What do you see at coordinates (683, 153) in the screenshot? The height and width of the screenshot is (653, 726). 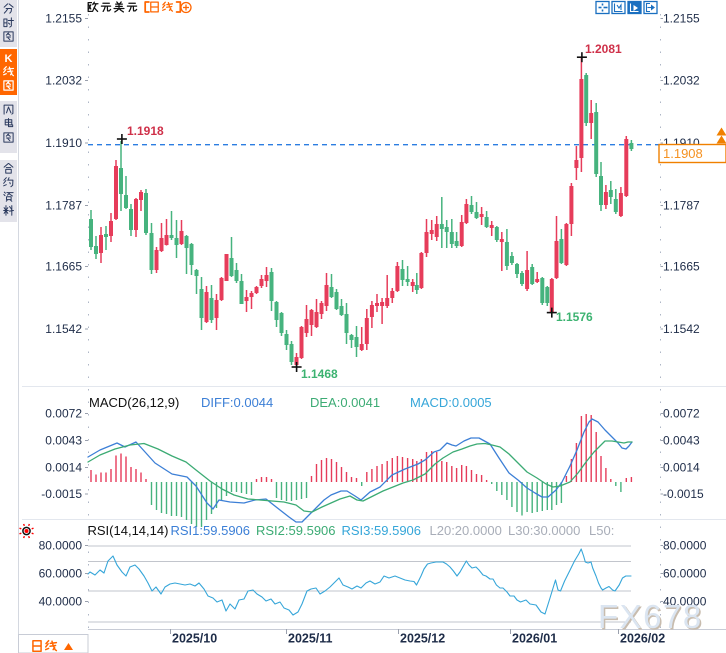 I see `svg-text: 1.1908` at bounding box center [683, 153].